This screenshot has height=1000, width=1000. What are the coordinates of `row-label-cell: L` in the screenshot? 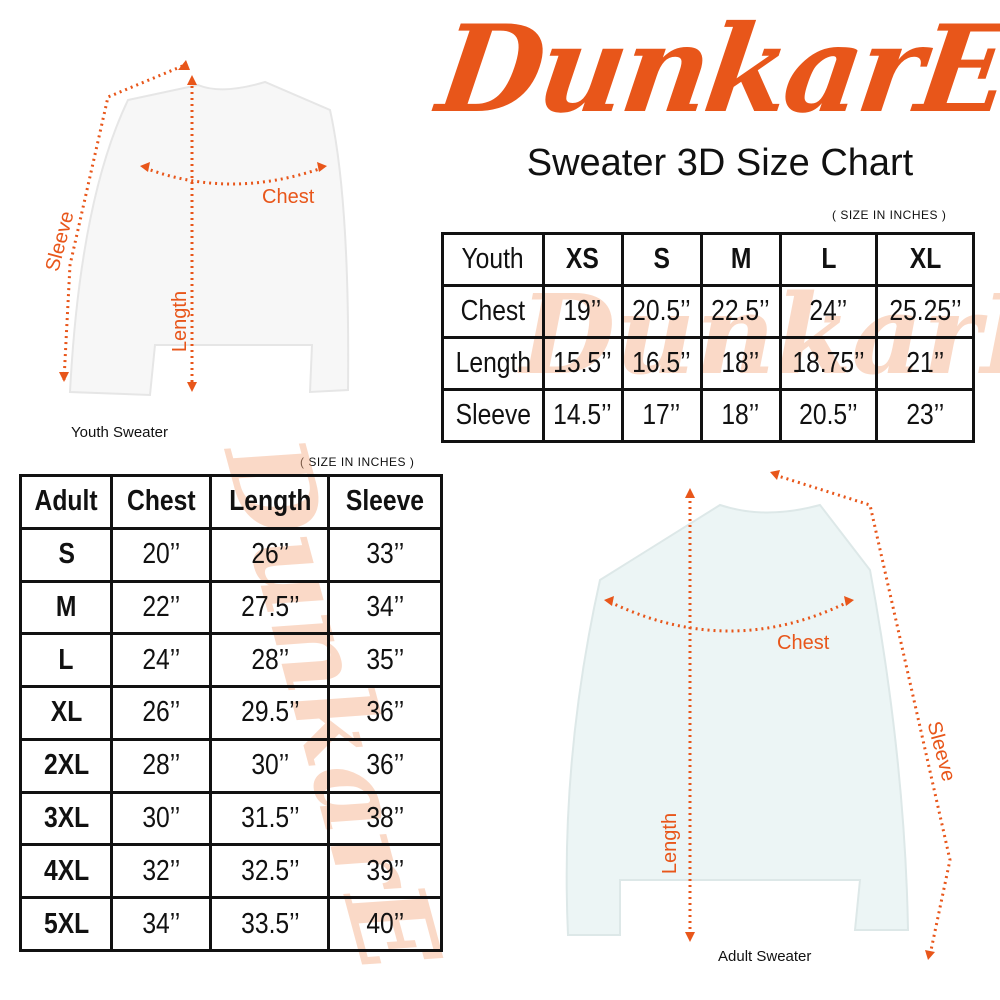 It's located at (66, 660).